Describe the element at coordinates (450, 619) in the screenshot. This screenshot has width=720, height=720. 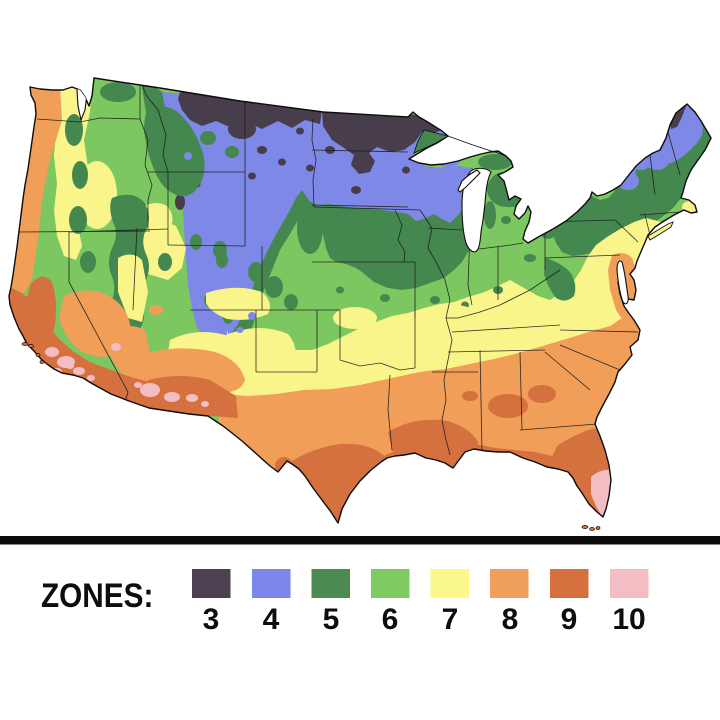
I see `svg-text: 7` at that location.